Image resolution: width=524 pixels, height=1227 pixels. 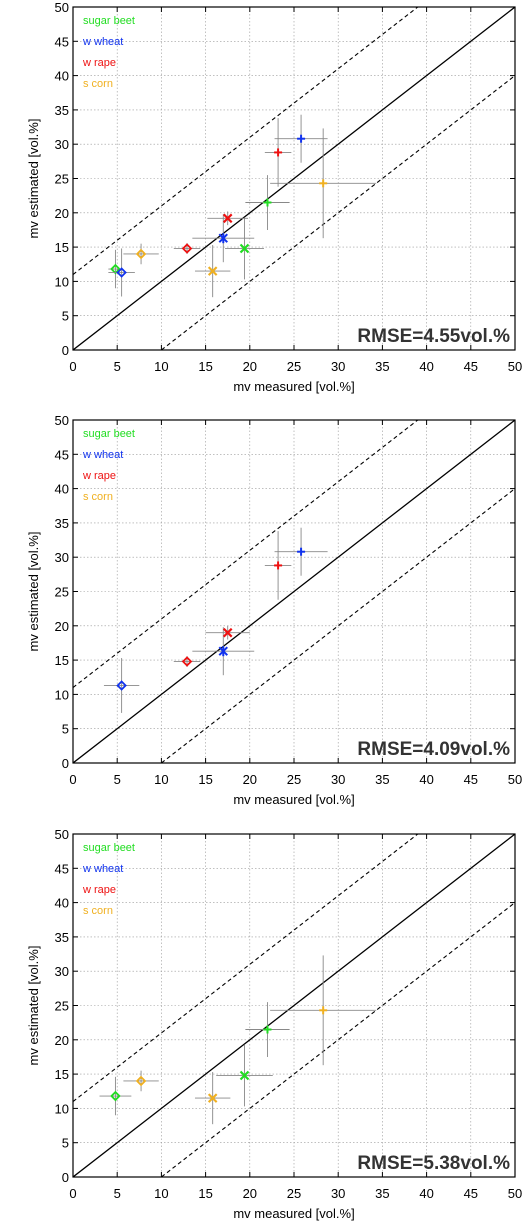 What do you see at coordinates (65, 729) in the screenshot?
I see `y-tick-label: 5` at bounding box center [65, 729].